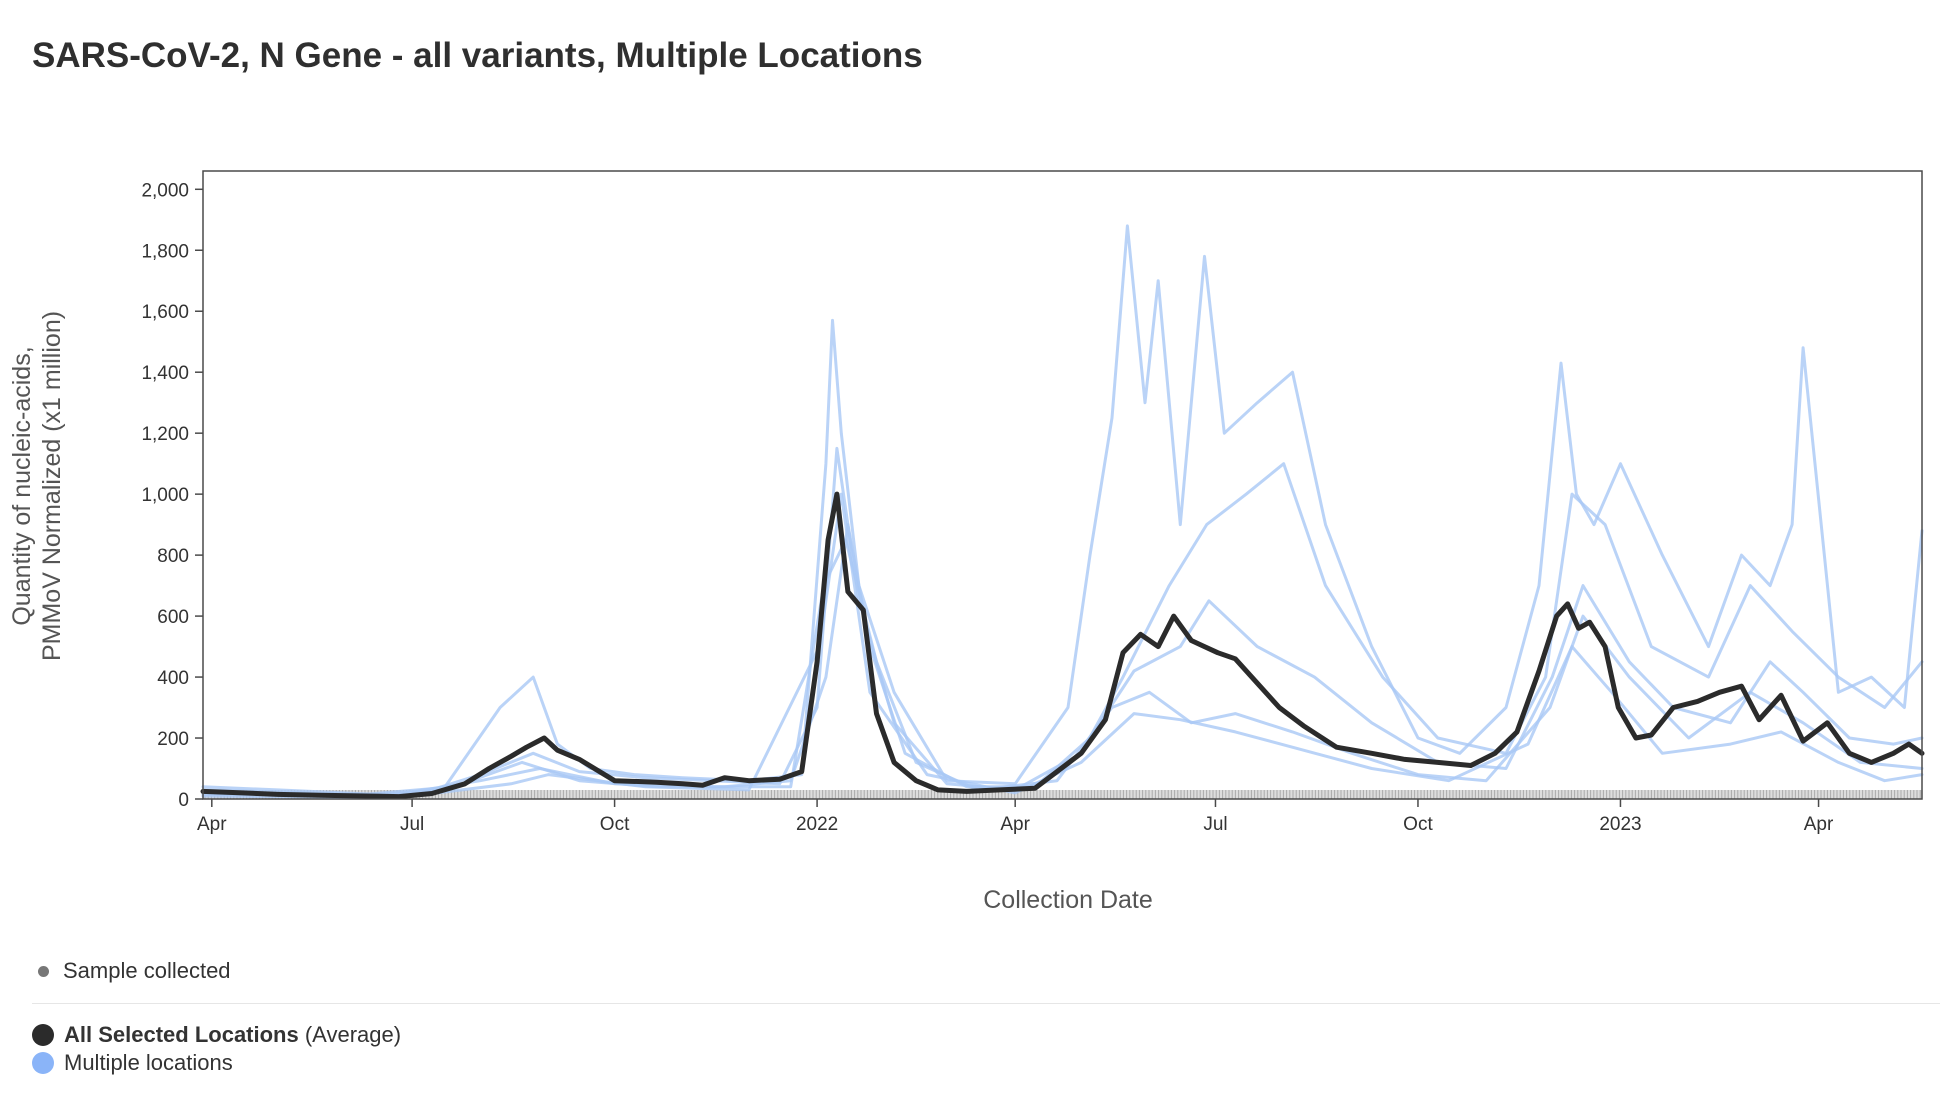 Image resolution: width=1950 pixels, height=1096 pixels. What do you see at coordinates (43, 1063) in the screenshot?
I see `locations-dot-icon` at bounding box center [43, 1063].